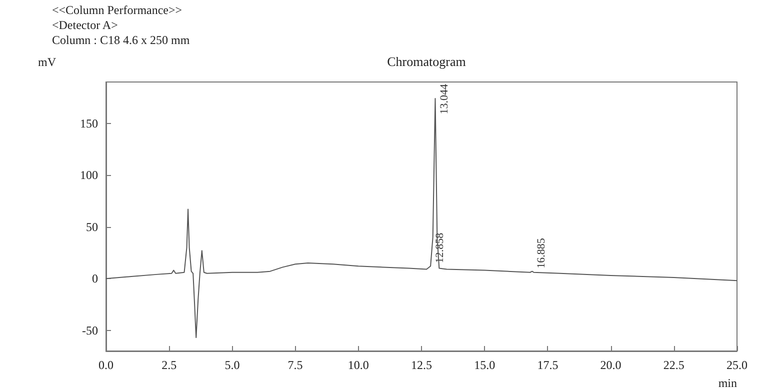  Describe the element at coordinates (421, 365) in the screenshot. I see `x-tick-label: 12.5` at that location.